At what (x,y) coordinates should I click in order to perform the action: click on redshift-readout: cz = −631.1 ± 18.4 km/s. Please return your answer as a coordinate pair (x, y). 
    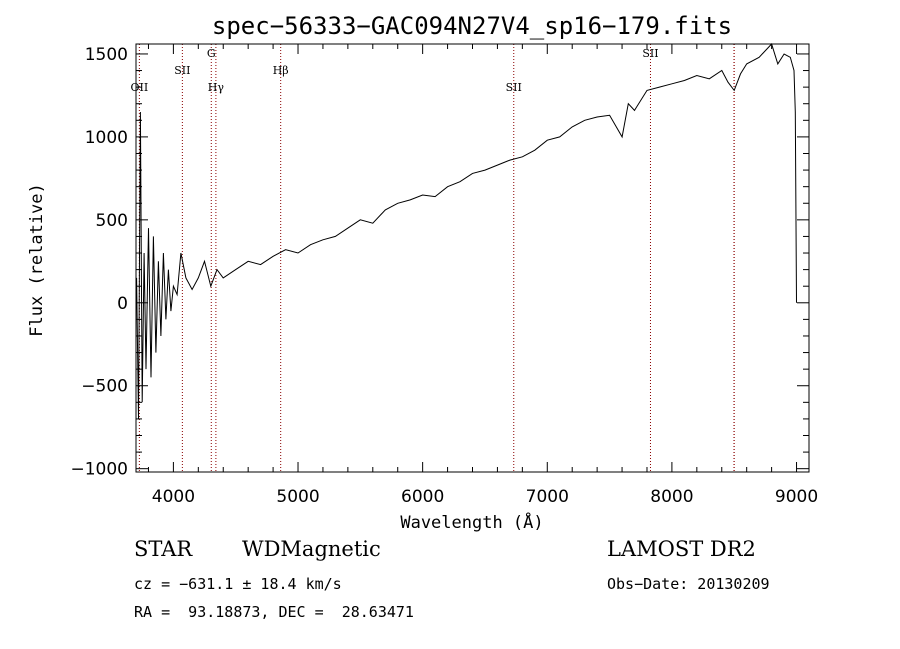
    Looking at the image, I should click on (238, 584).